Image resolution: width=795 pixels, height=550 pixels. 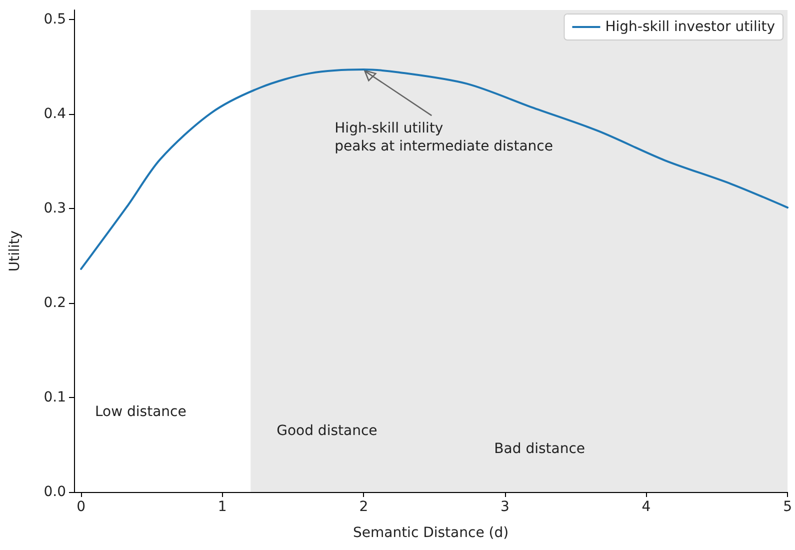 What do you see at coordinates (55, 302) in the screenshot?
I see `y-tick-label: 0.2` at bounding box center [55, 302].